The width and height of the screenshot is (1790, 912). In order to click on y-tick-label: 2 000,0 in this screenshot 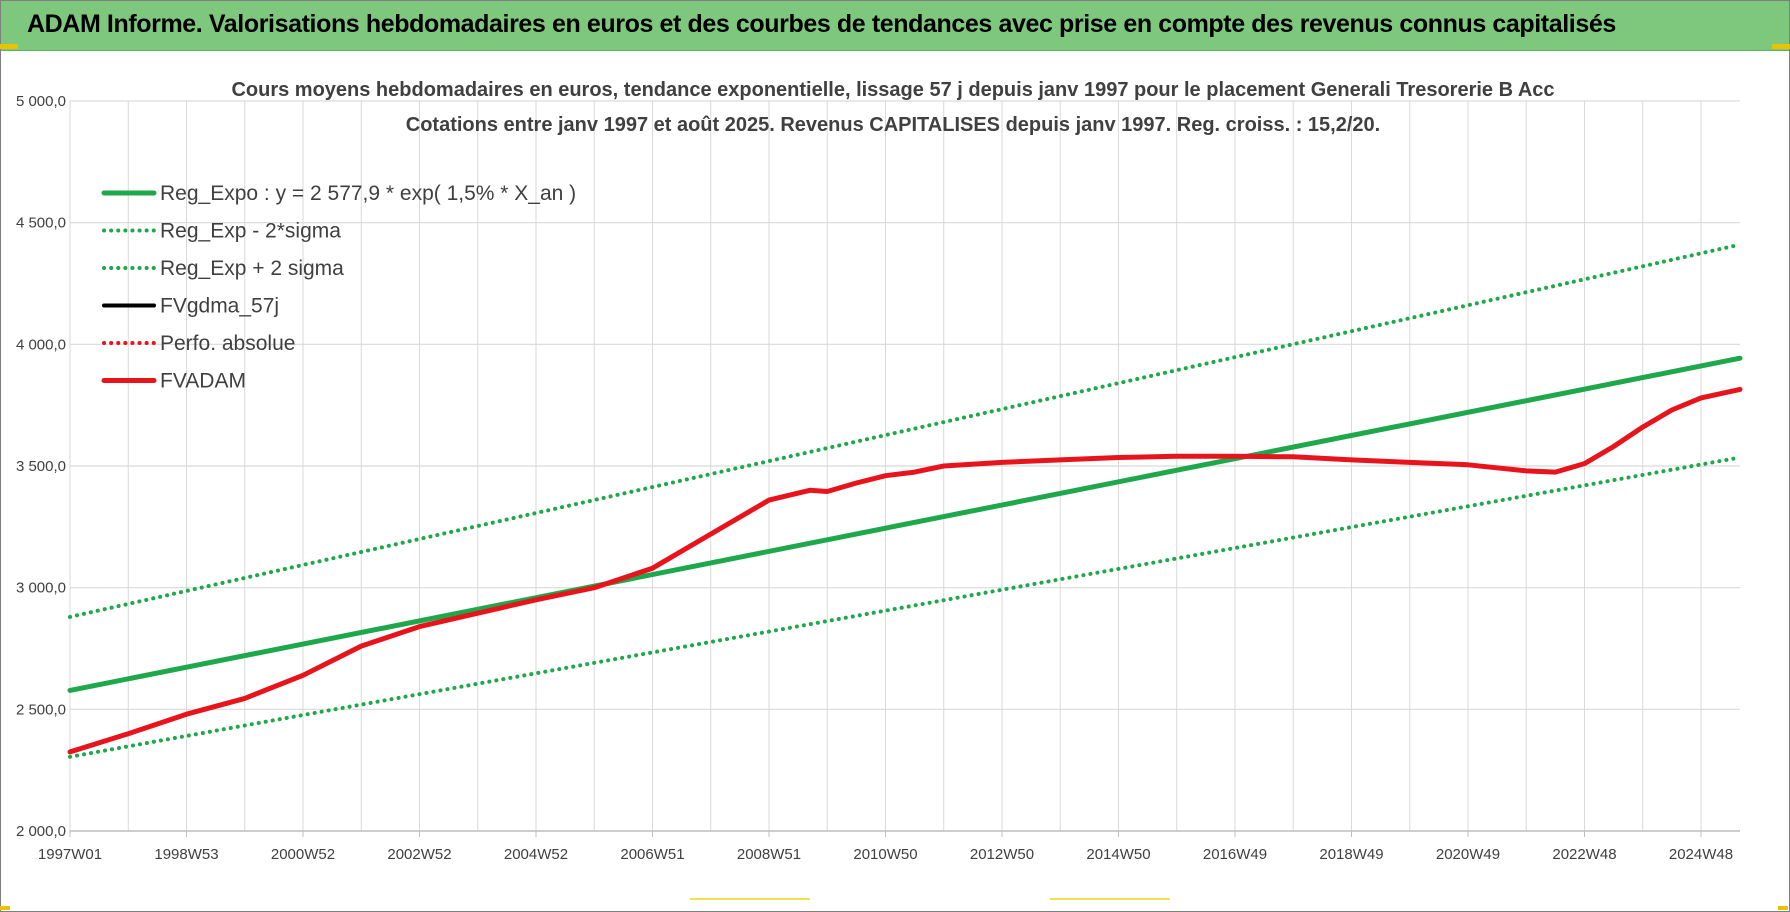, I will do `click(41, 831)`.